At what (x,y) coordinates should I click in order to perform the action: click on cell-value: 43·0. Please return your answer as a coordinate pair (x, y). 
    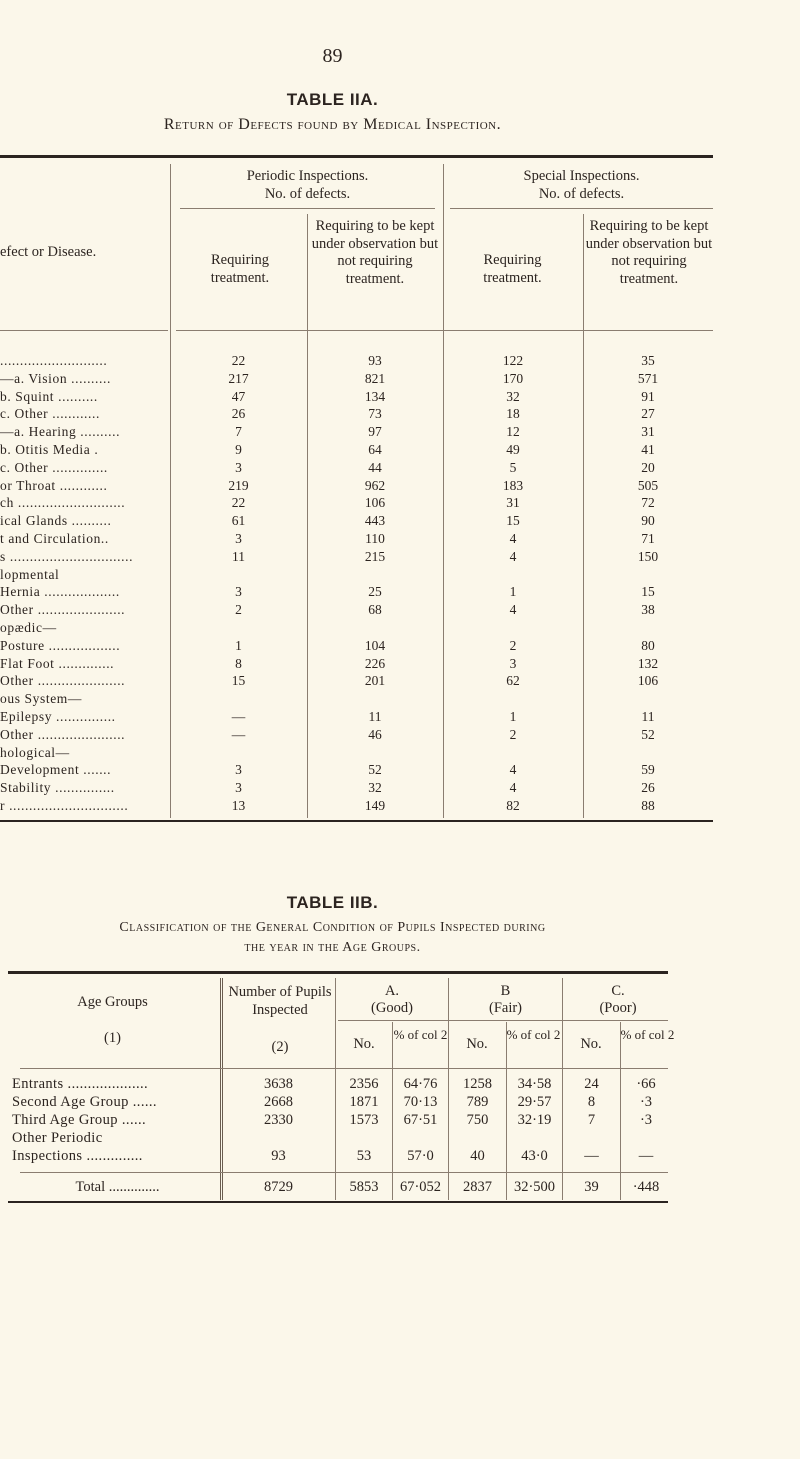
    Looking at the image, I should click on (534, 1156).